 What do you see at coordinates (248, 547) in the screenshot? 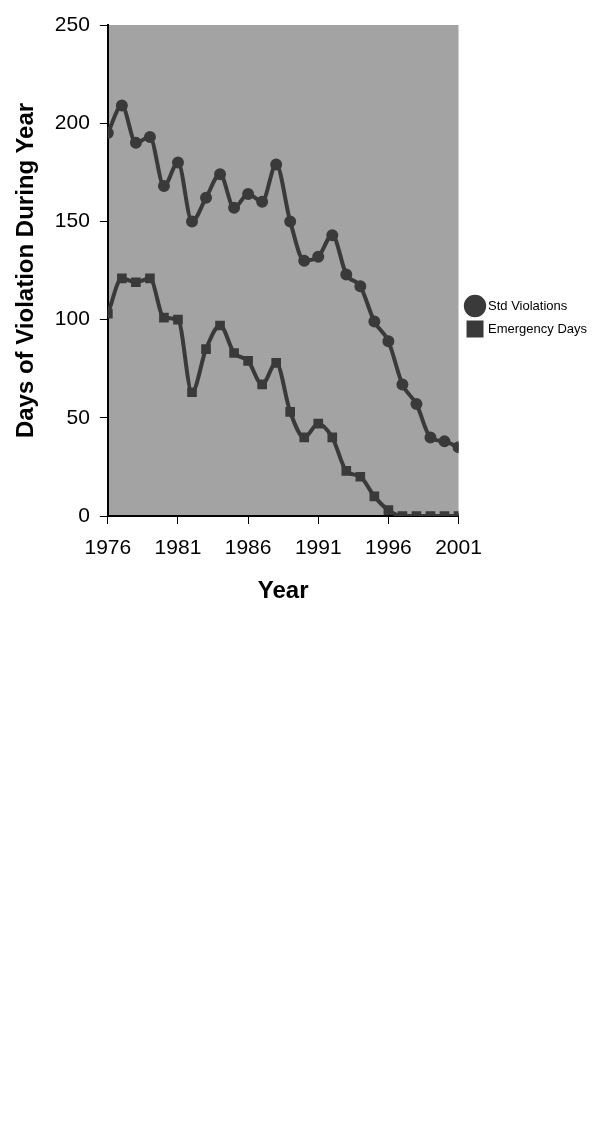
I see `x-tick-label: 1986` at bounding box center [248, 547].